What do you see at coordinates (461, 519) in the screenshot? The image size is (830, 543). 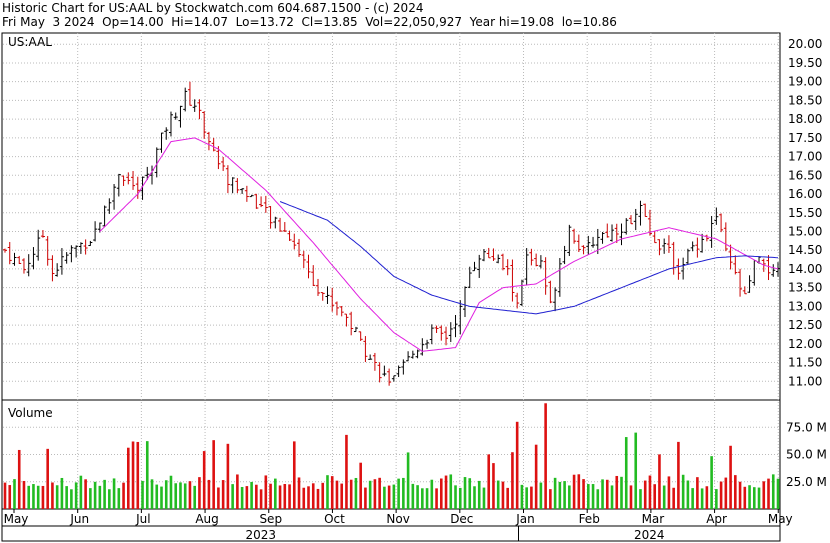 I see `month-label: Dec` at bounding box center [461, 519].